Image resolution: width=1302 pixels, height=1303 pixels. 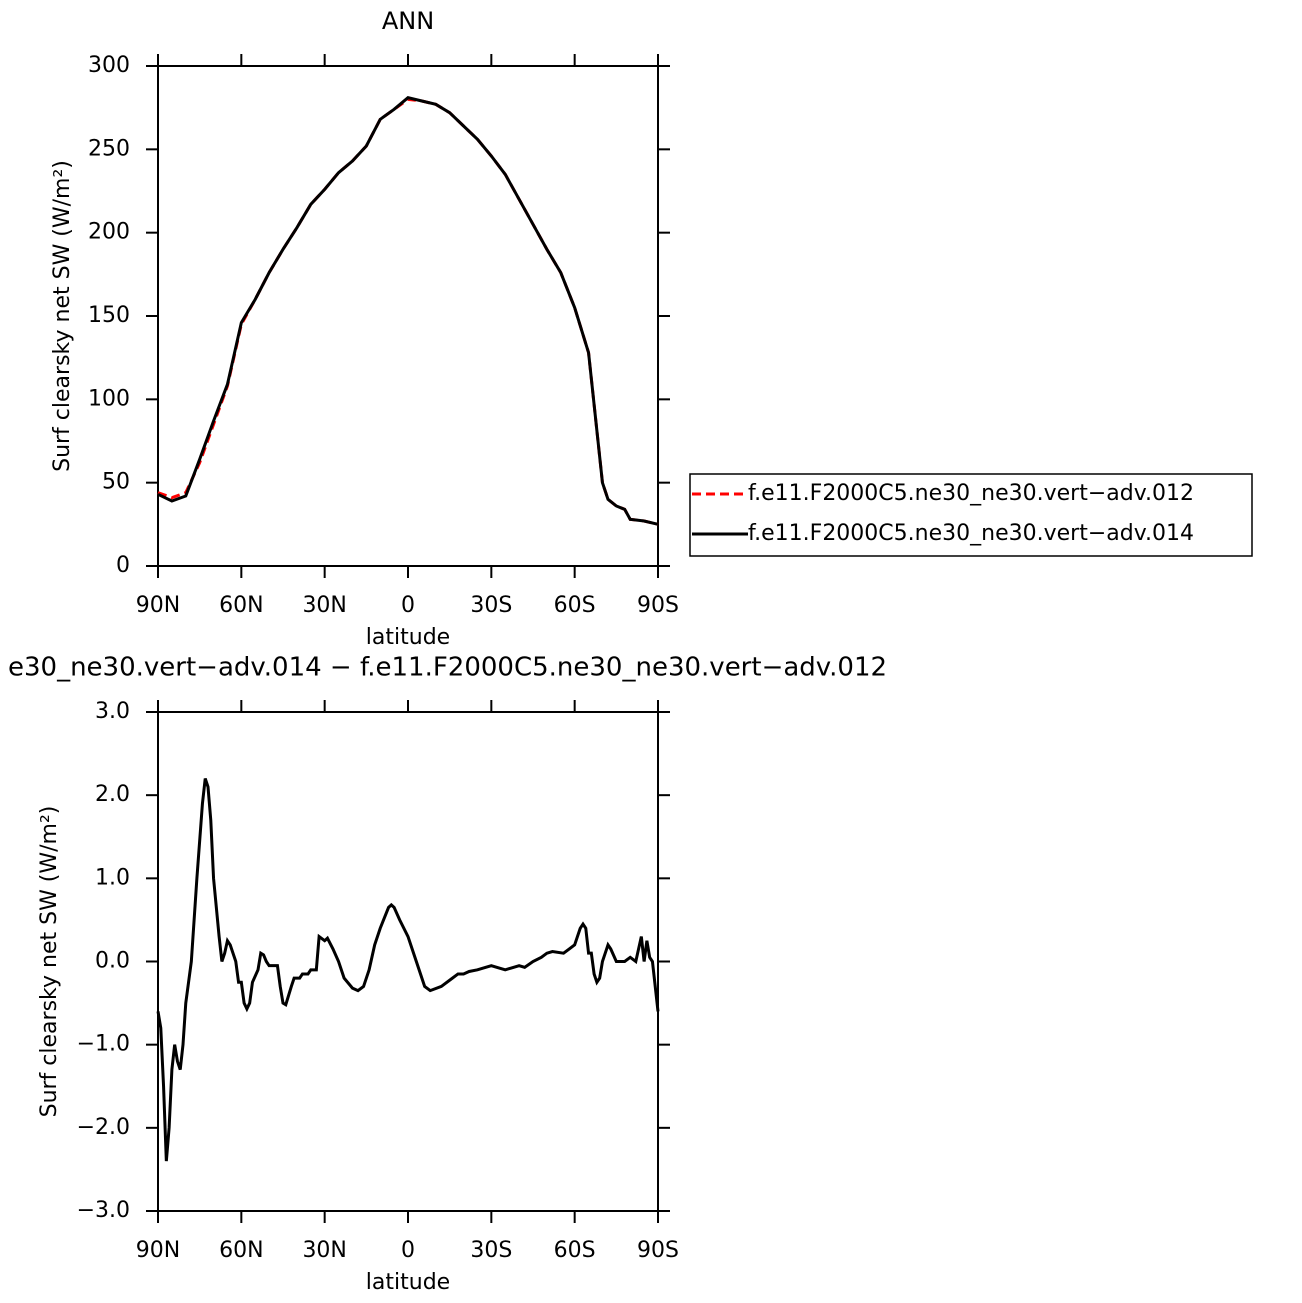 What do you see at coordinates (109, 315) in the screenshot?
I see `y-tick-label: 150` at bounding box center [109, 315].